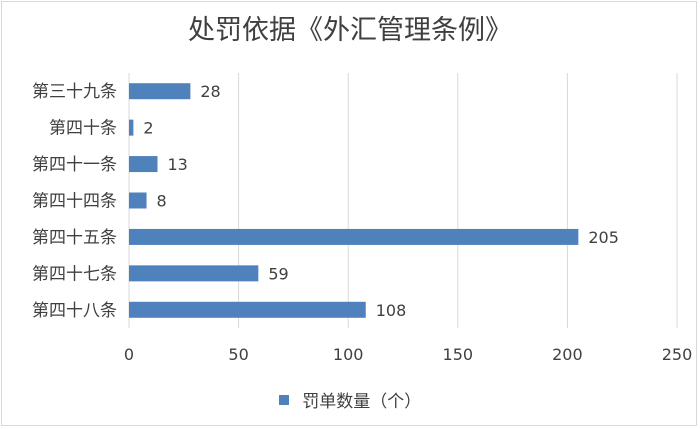 The image size is (700, 429). I want to click on x-tick-label: 100, so click(348, 354).